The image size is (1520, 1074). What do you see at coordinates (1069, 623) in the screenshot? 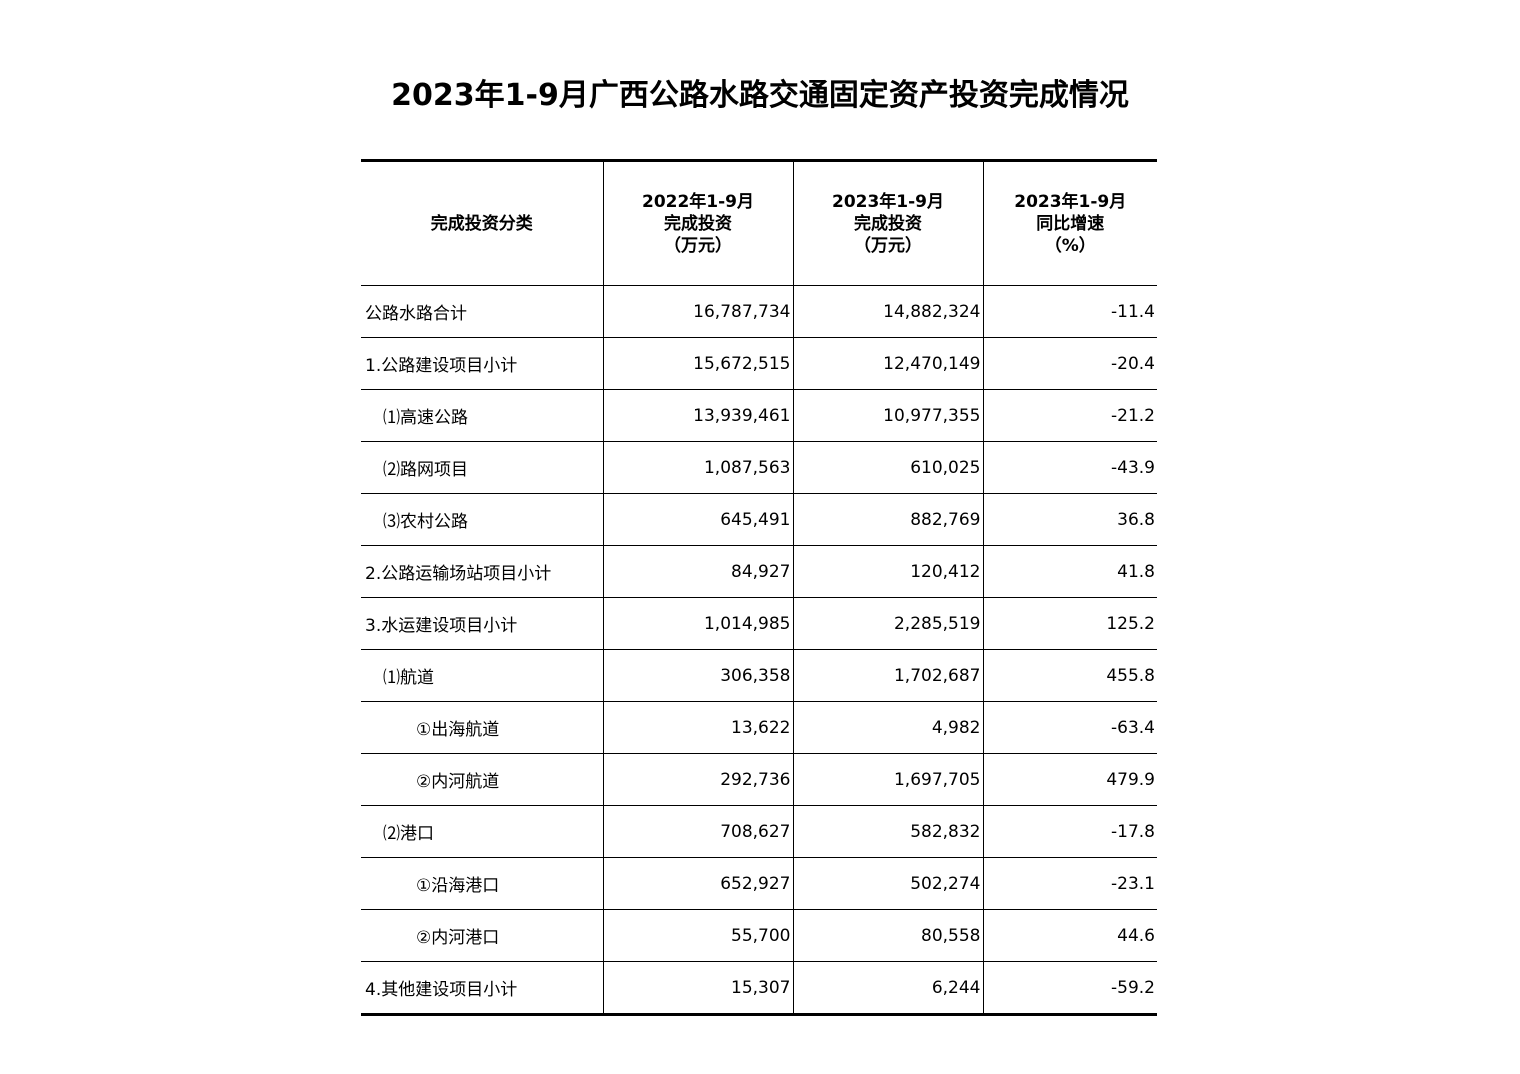
I see `growth-rate-cell: 125.2` at bounding box center [1069, 623].